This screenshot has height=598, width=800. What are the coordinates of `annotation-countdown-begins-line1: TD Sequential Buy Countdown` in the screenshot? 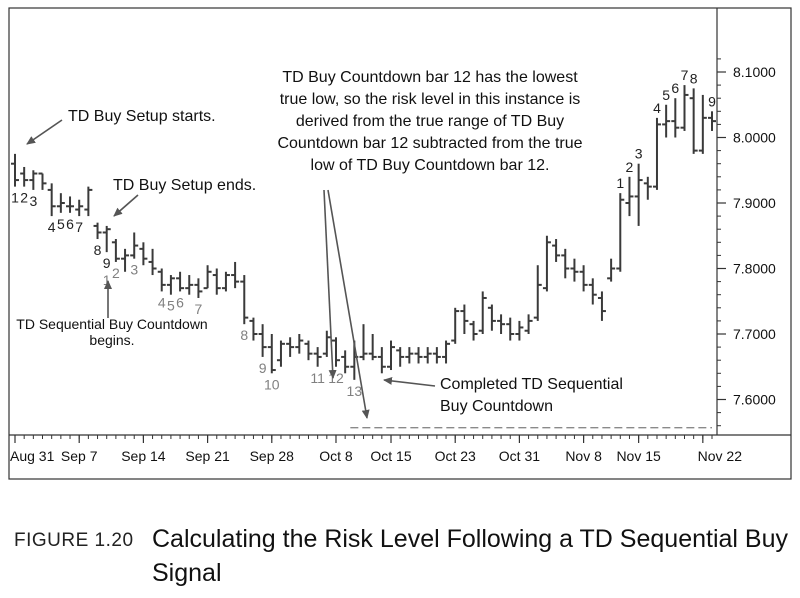 It's located at (111, 324).